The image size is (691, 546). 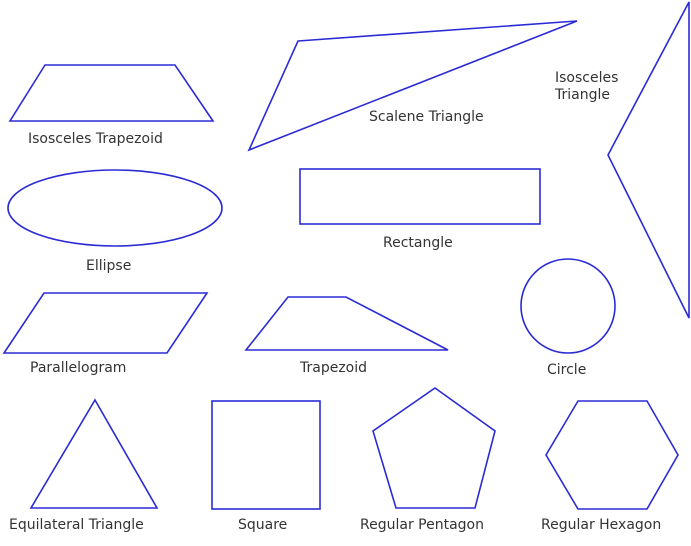 What do you see at coordinates (568, 306) in the screenshot?
I see `circle-shape` at bounding box center [568, 306].